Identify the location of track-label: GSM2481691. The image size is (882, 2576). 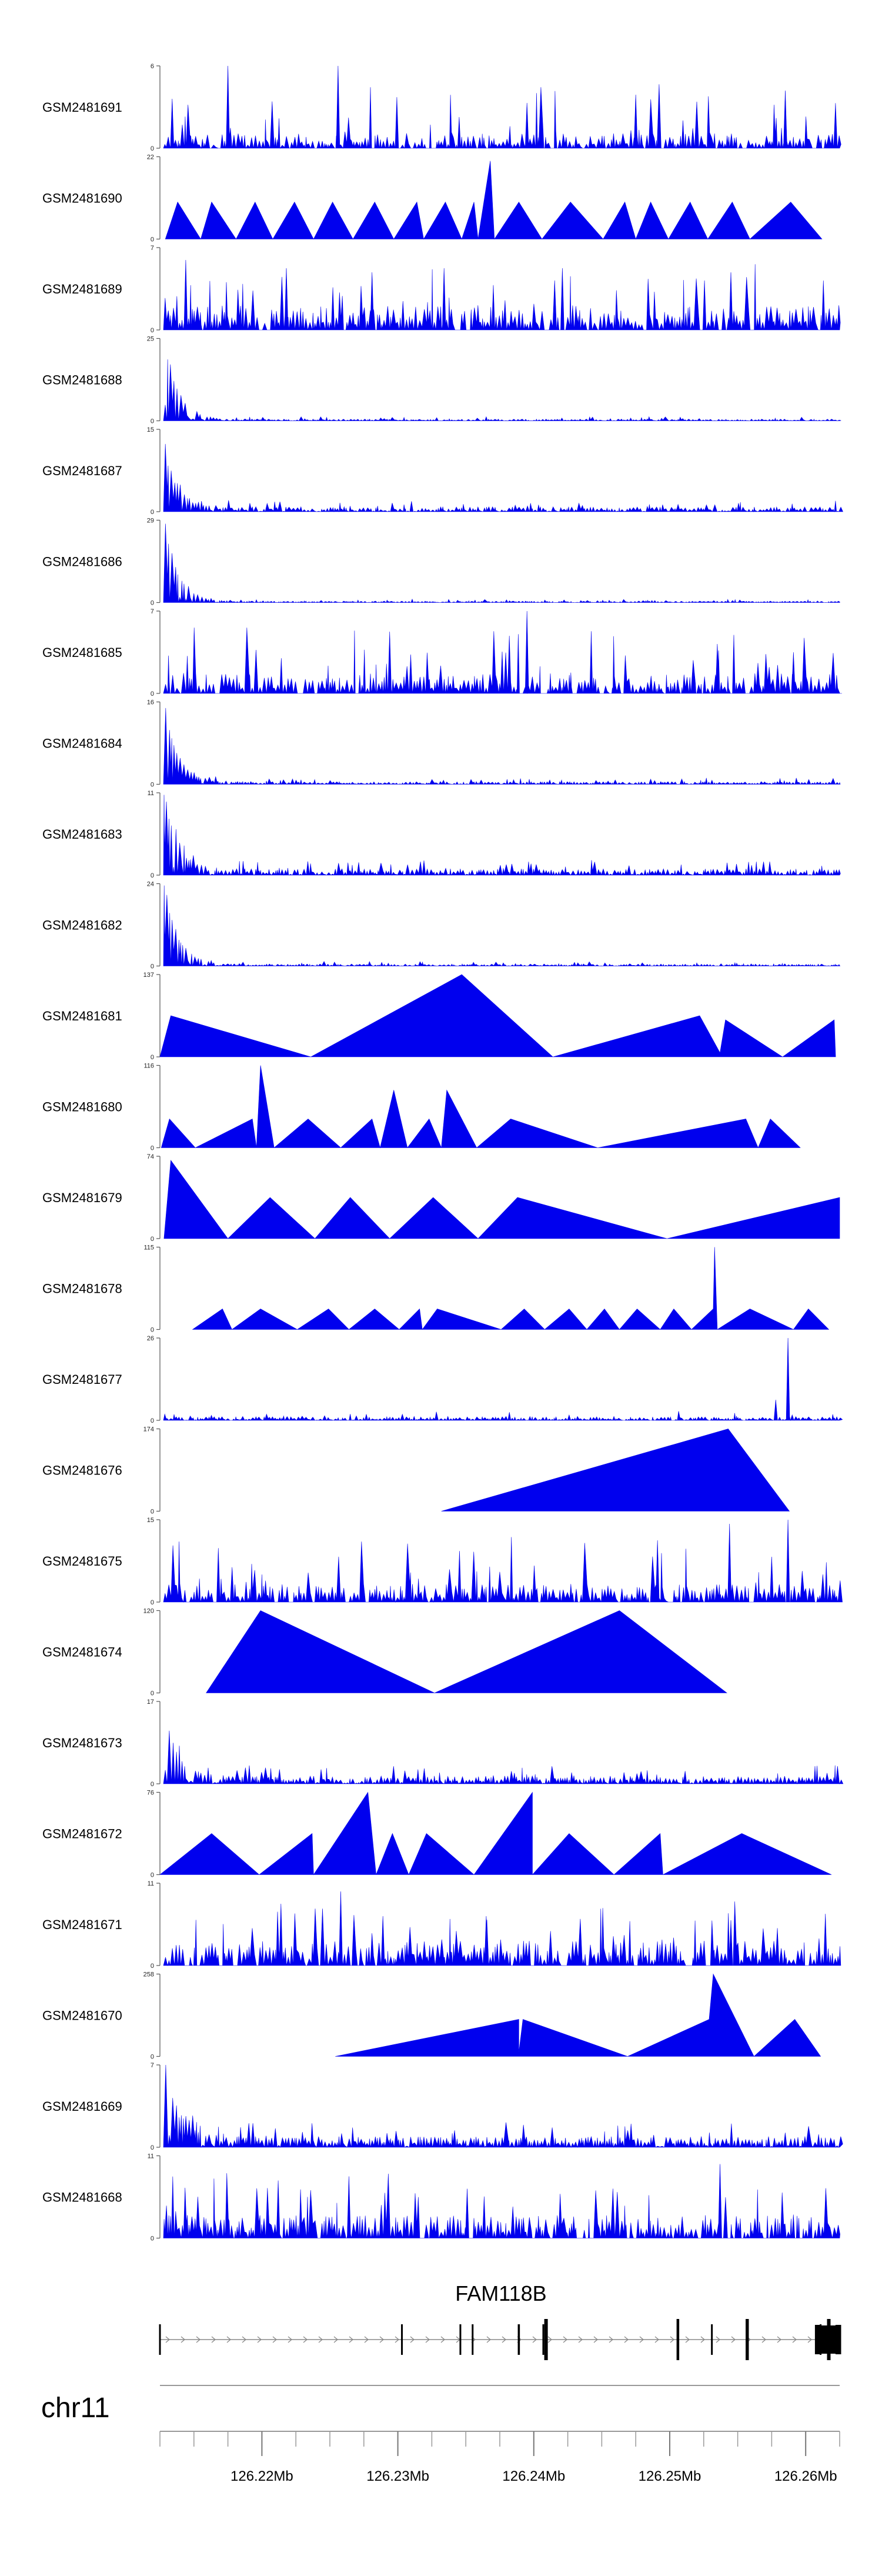
(82, 107).